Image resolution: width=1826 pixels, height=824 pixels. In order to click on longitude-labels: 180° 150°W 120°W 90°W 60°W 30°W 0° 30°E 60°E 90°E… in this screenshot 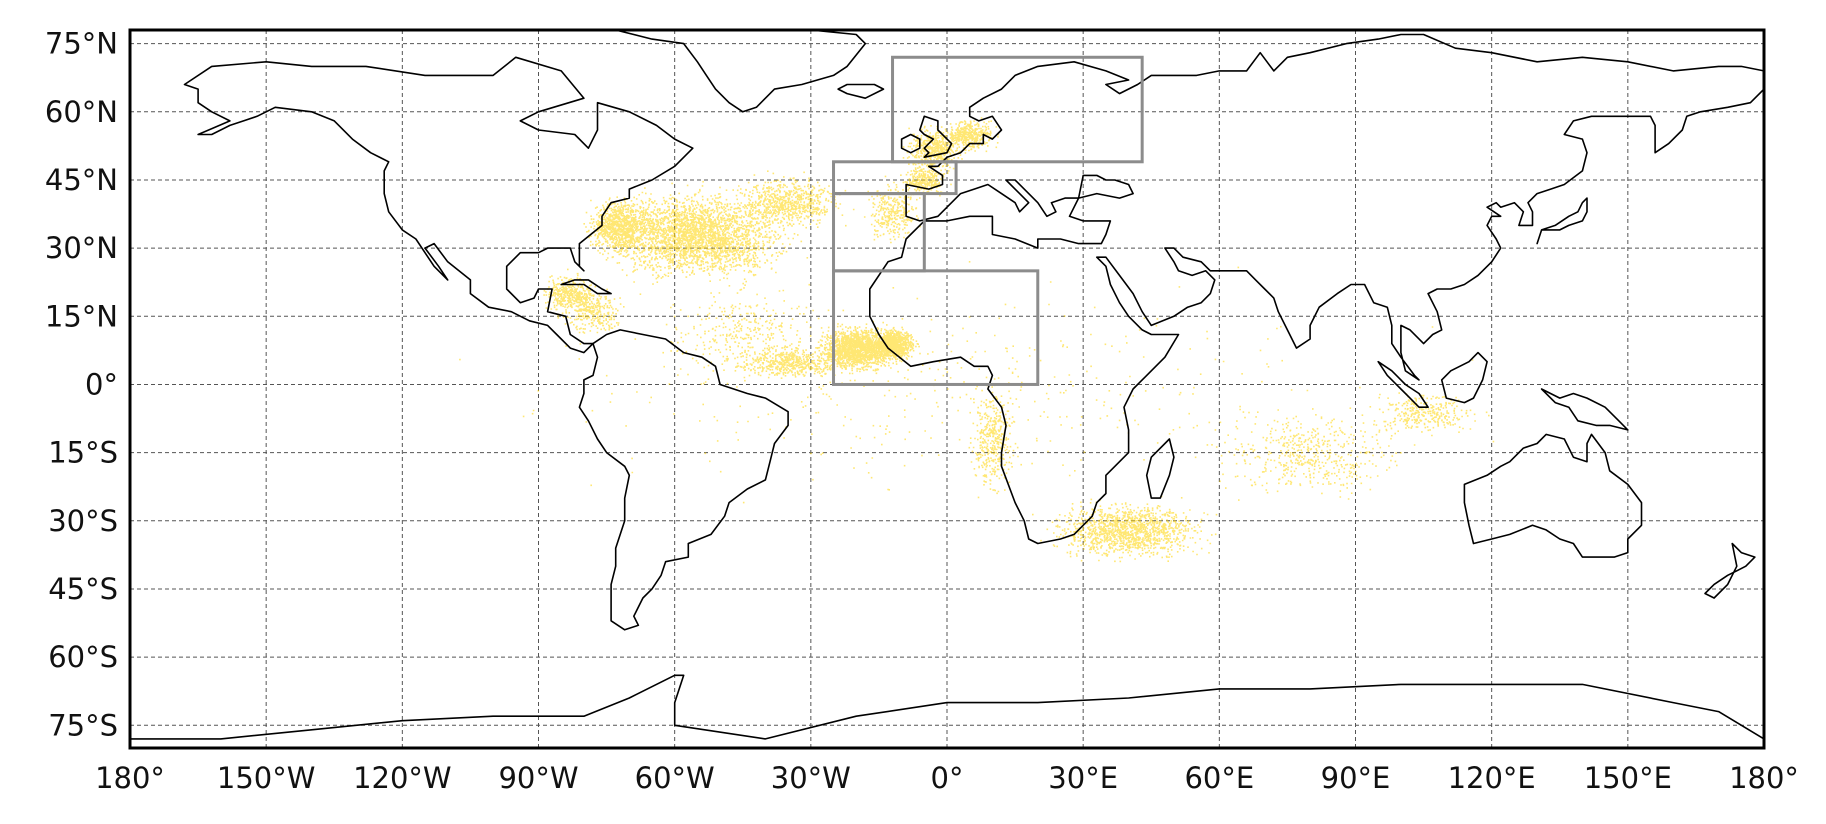, I will do `click(947, 778)`.